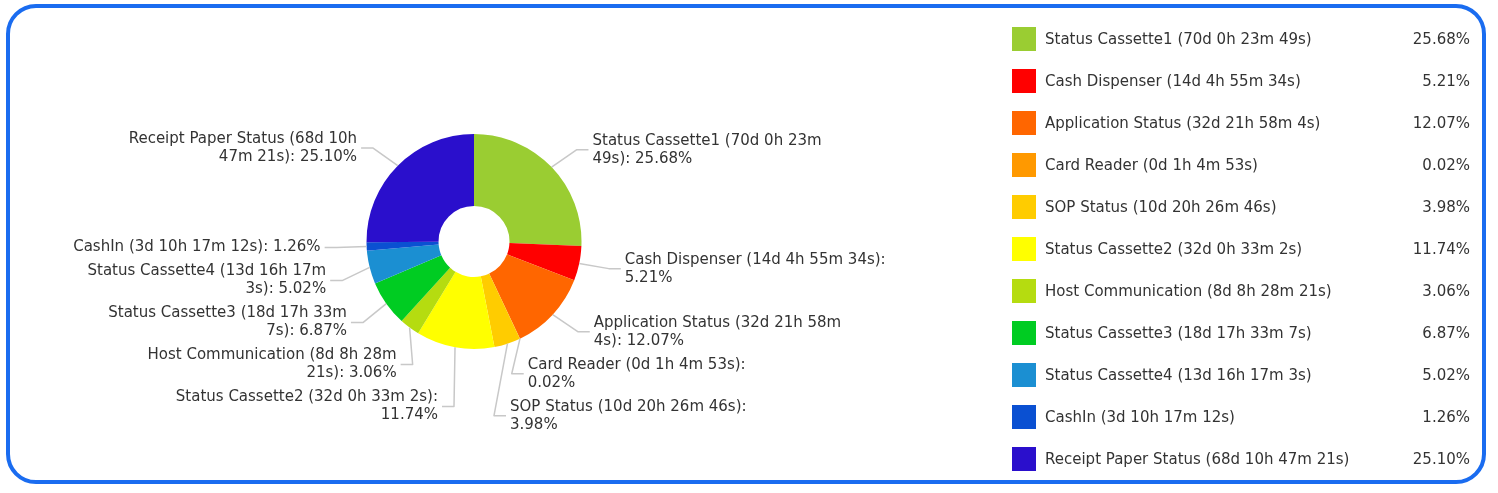 The image size is (1498, 493). What do you see at coordinates (1440, 39) in the screenshot?
I see `data-label: 25.68%` at bounding box center [1440, 39].